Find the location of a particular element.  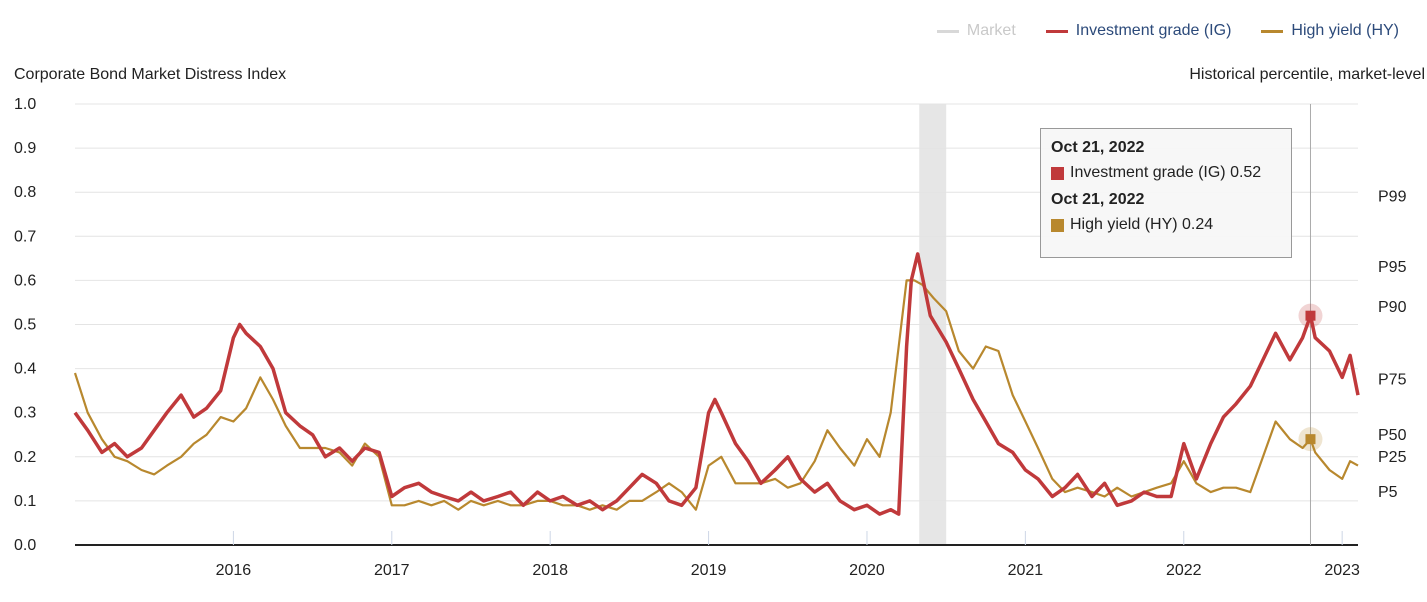

percentile-label: P75 is located at coordinates (1392, 380).